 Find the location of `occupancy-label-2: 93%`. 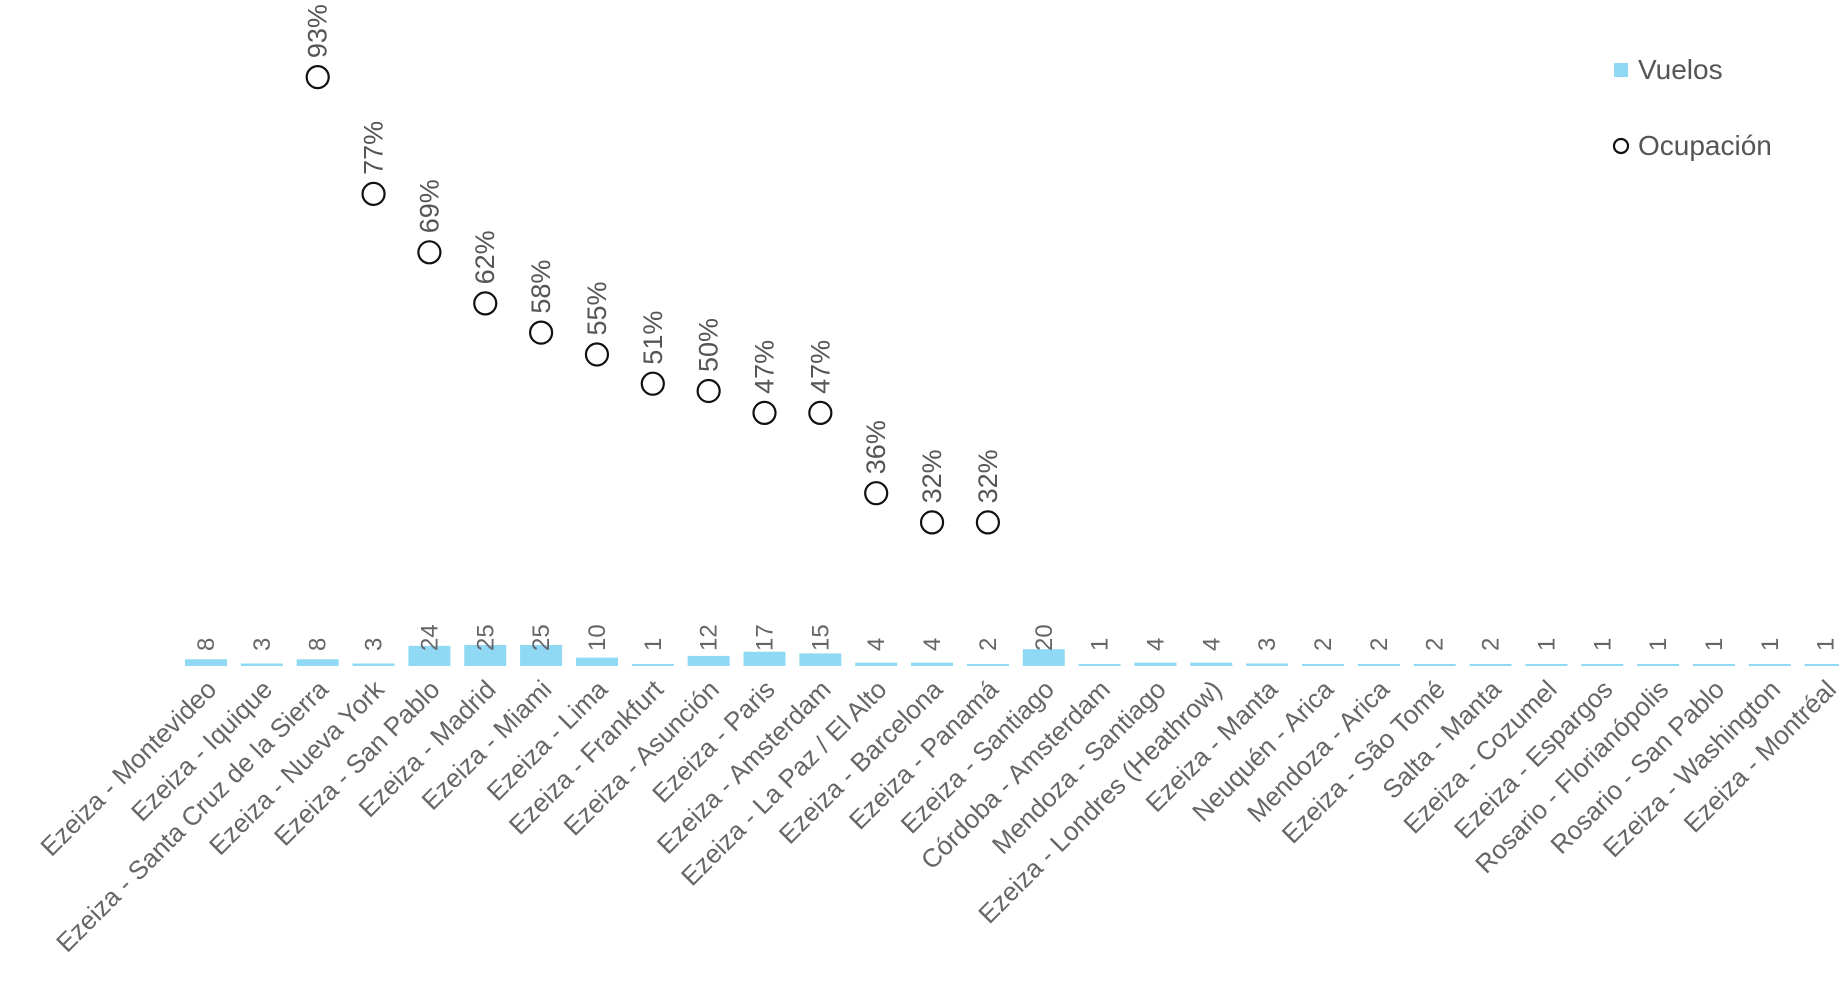

occupancy-label-2: 93% is located at coordinates (318, 31).